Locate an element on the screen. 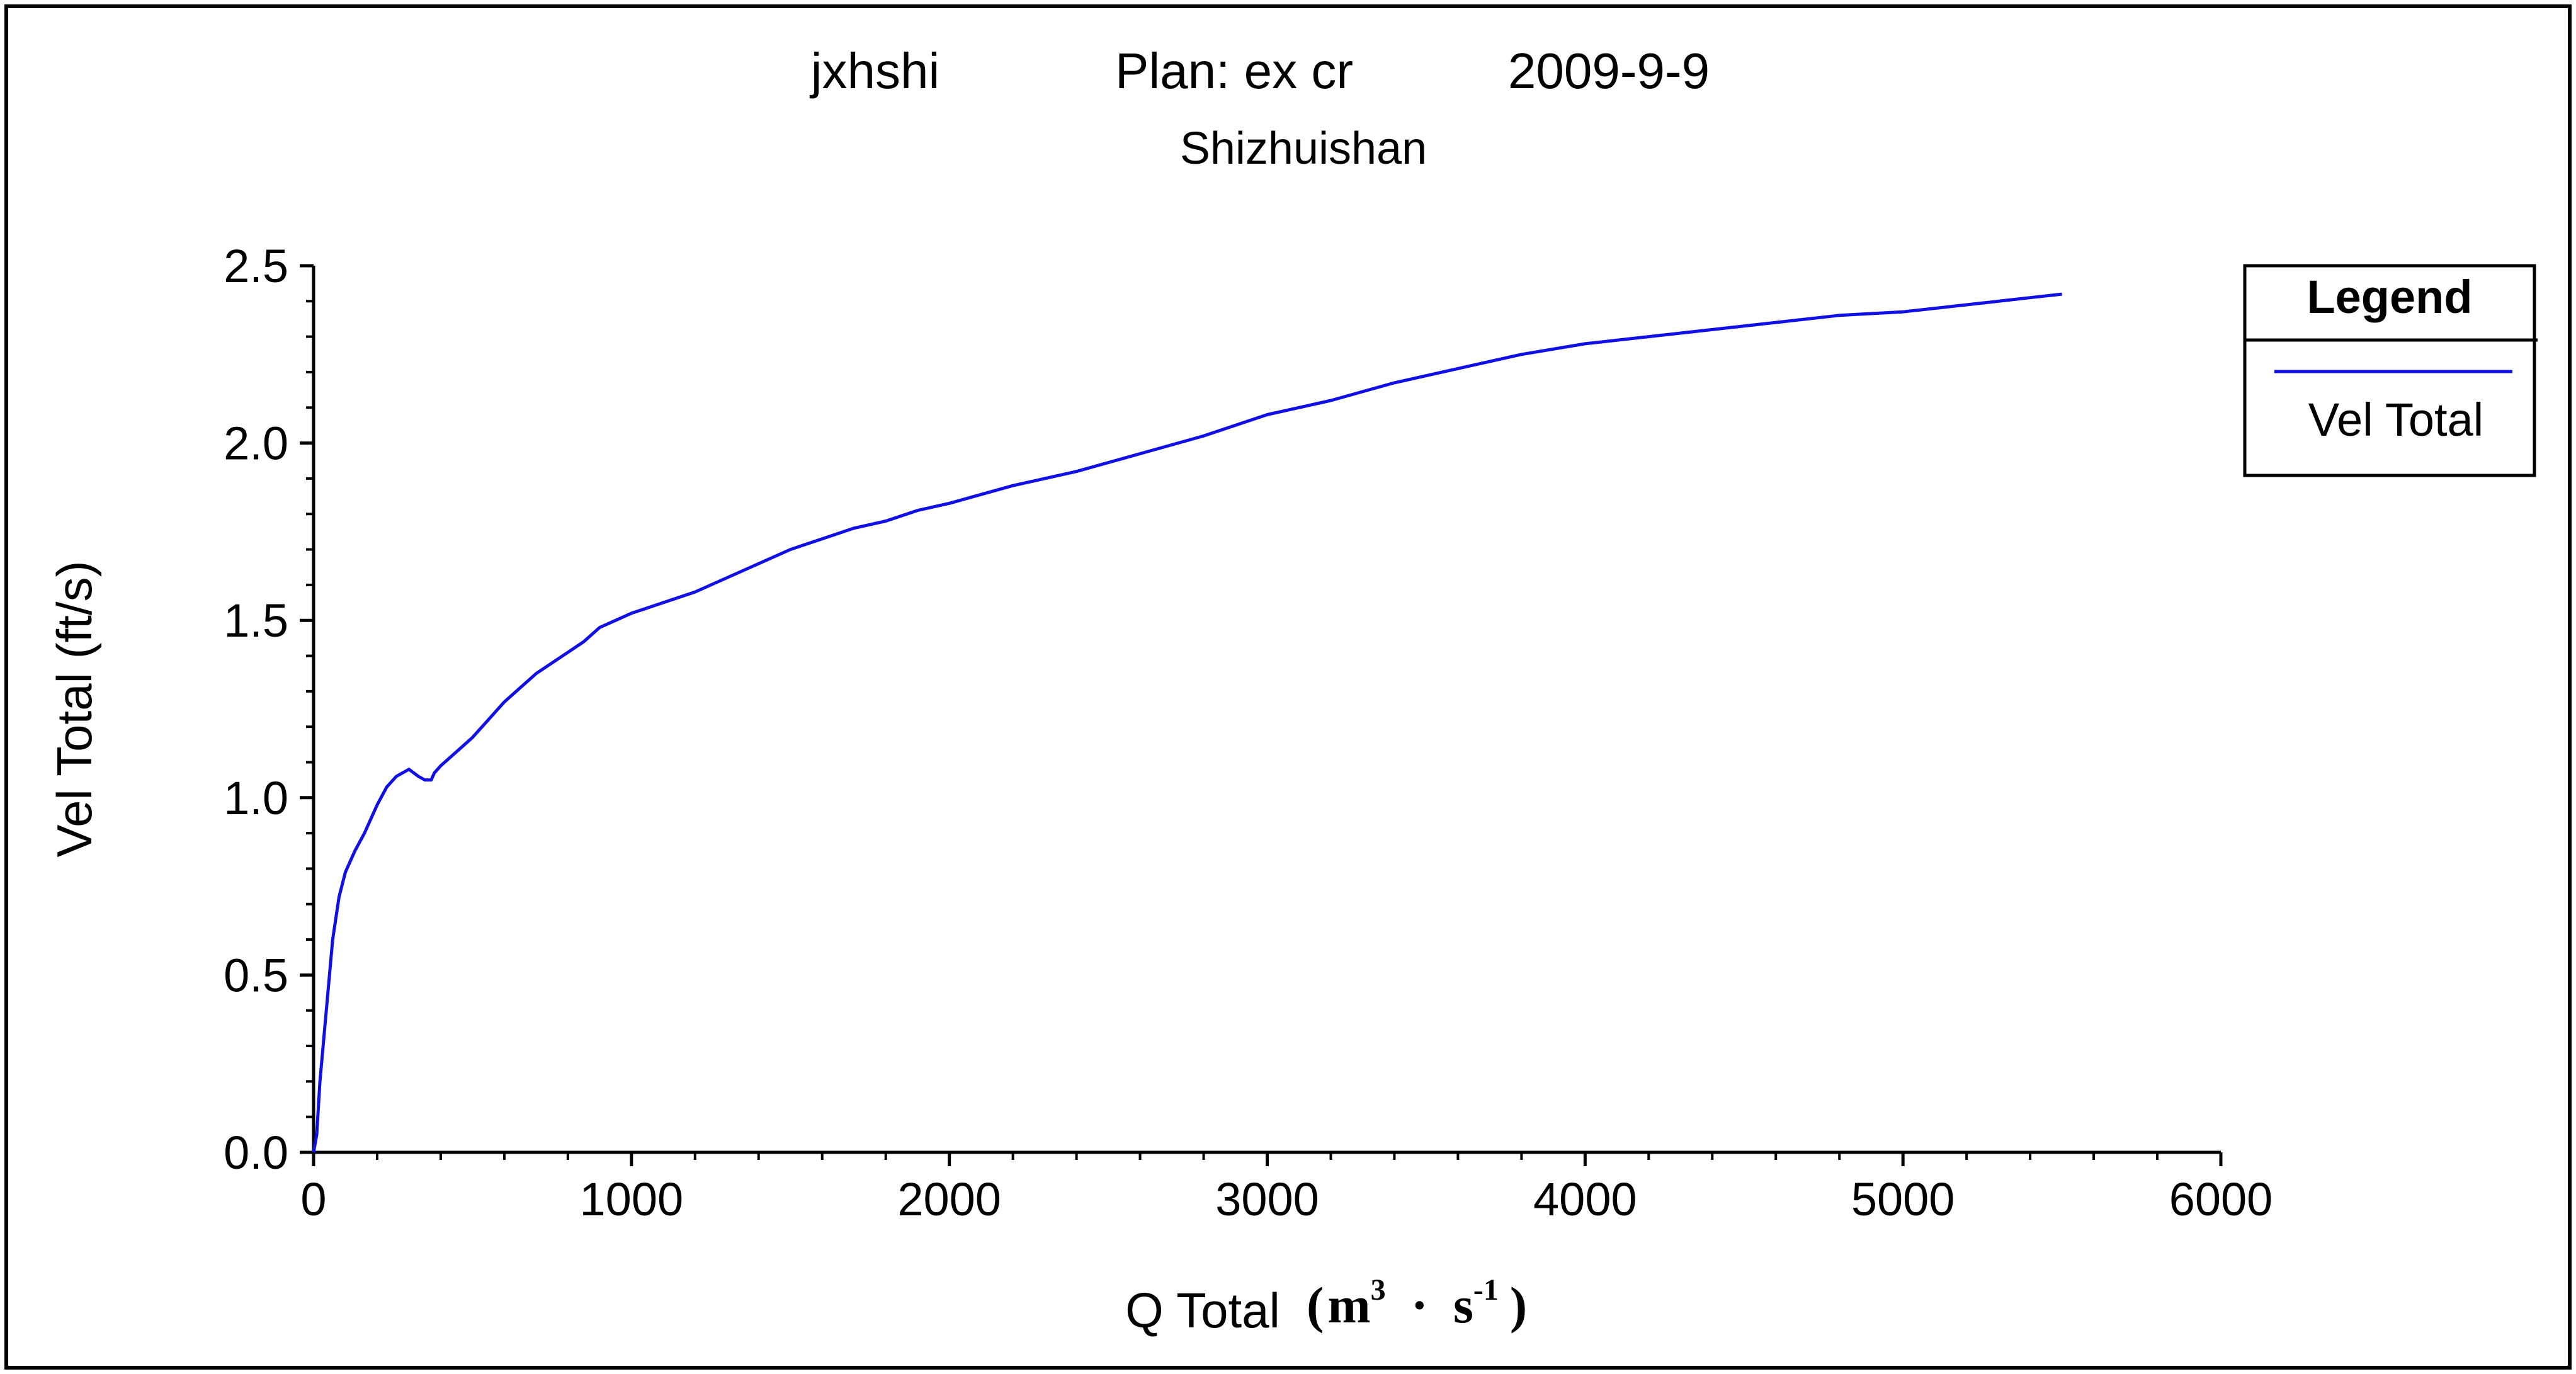 This screenshot has width=2576, height=1374. y-tick-label-0.5: 0.5 is located at coordinates (256, 975).